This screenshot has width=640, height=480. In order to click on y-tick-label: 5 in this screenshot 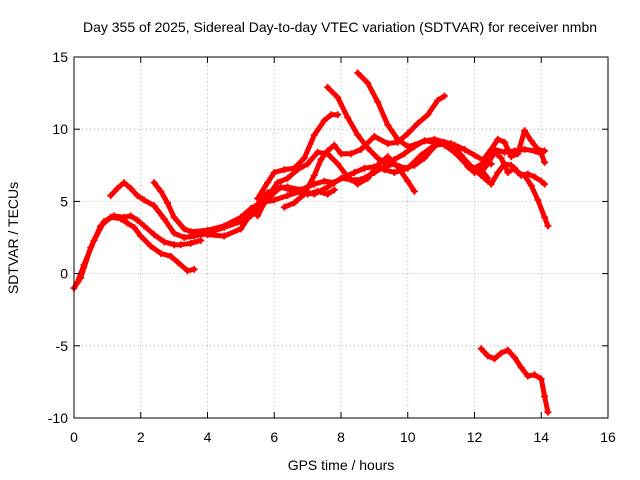, I will do `click(64, 201)`.